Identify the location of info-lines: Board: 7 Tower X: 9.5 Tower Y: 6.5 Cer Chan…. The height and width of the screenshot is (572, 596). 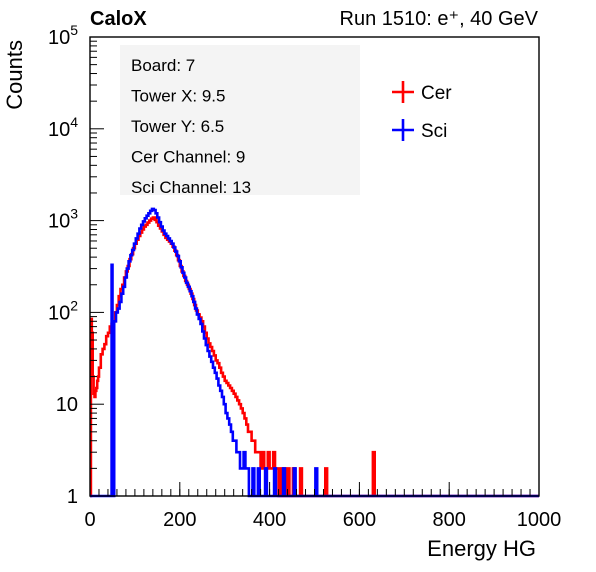
(191, 126).